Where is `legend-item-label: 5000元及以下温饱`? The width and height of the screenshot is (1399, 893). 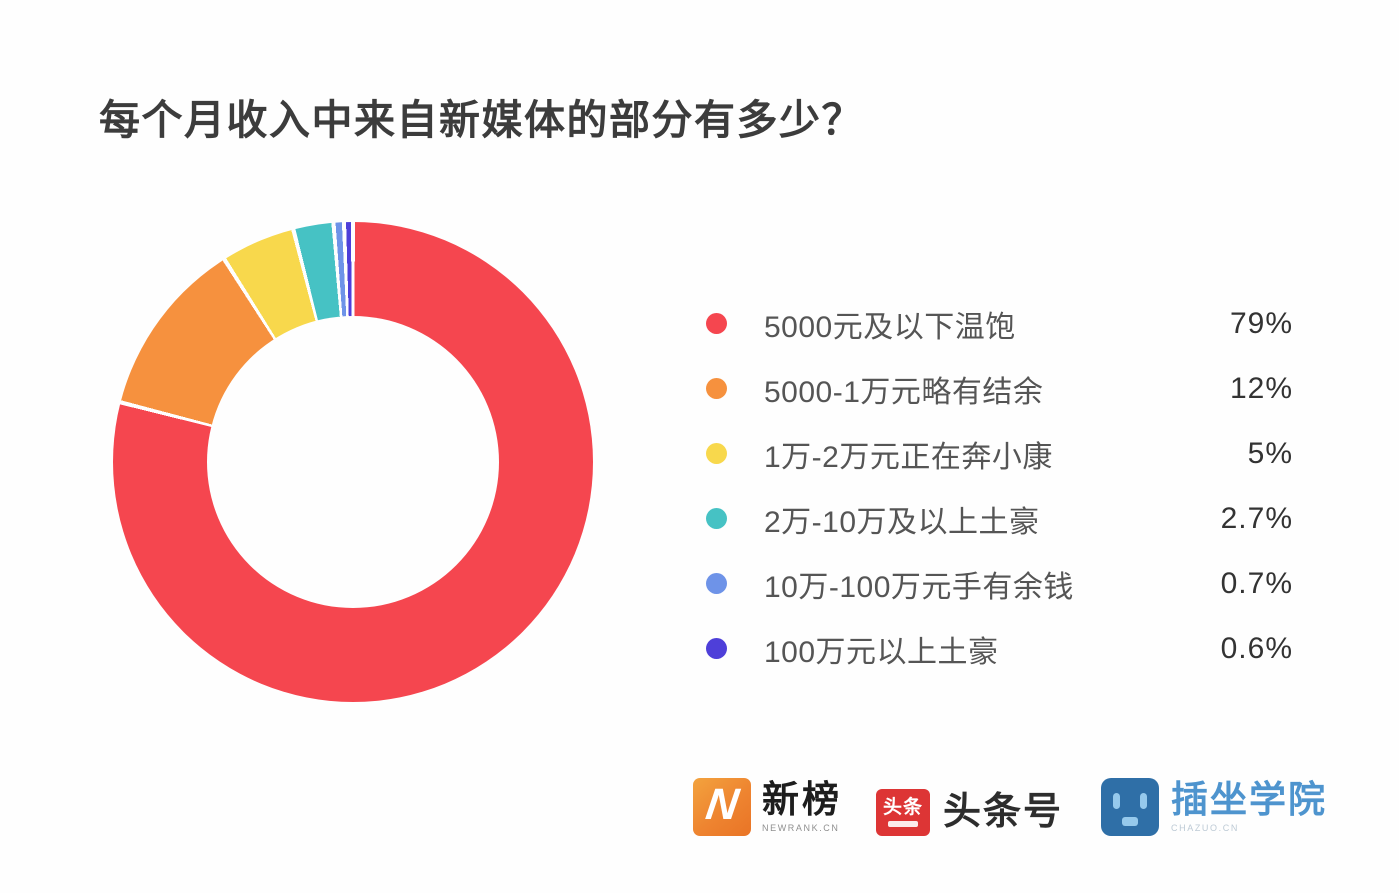 legend-item-label: 5000元及以下温饱 is located at coordinates (890, 327).